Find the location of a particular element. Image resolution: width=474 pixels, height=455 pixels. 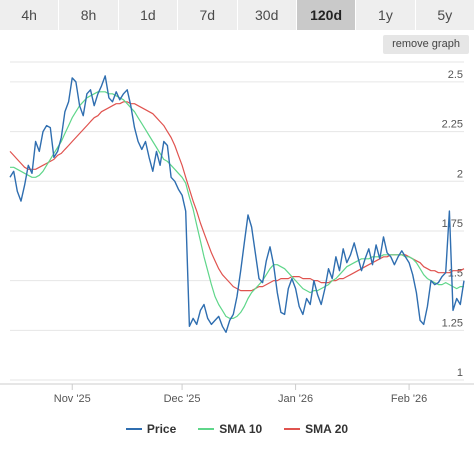

tab-8h: 8h is located at coordinates (89, 15).